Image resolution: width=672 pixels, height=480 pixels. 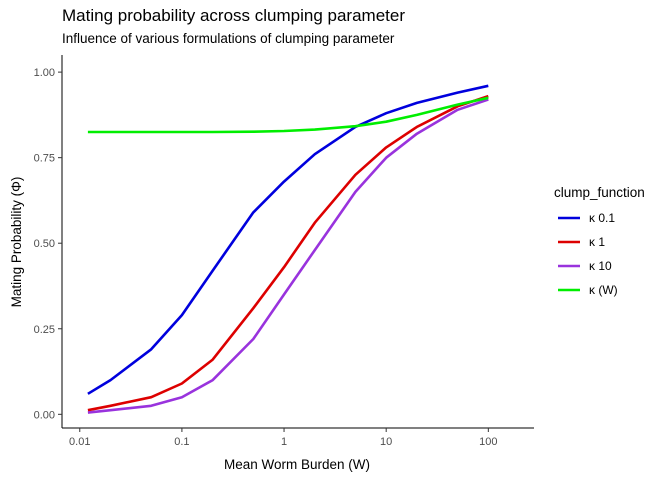 What do you see at coordinates (600, 266) in the screenshot?
I see `legend-label: κ 10` at bounding box center [600, 266].